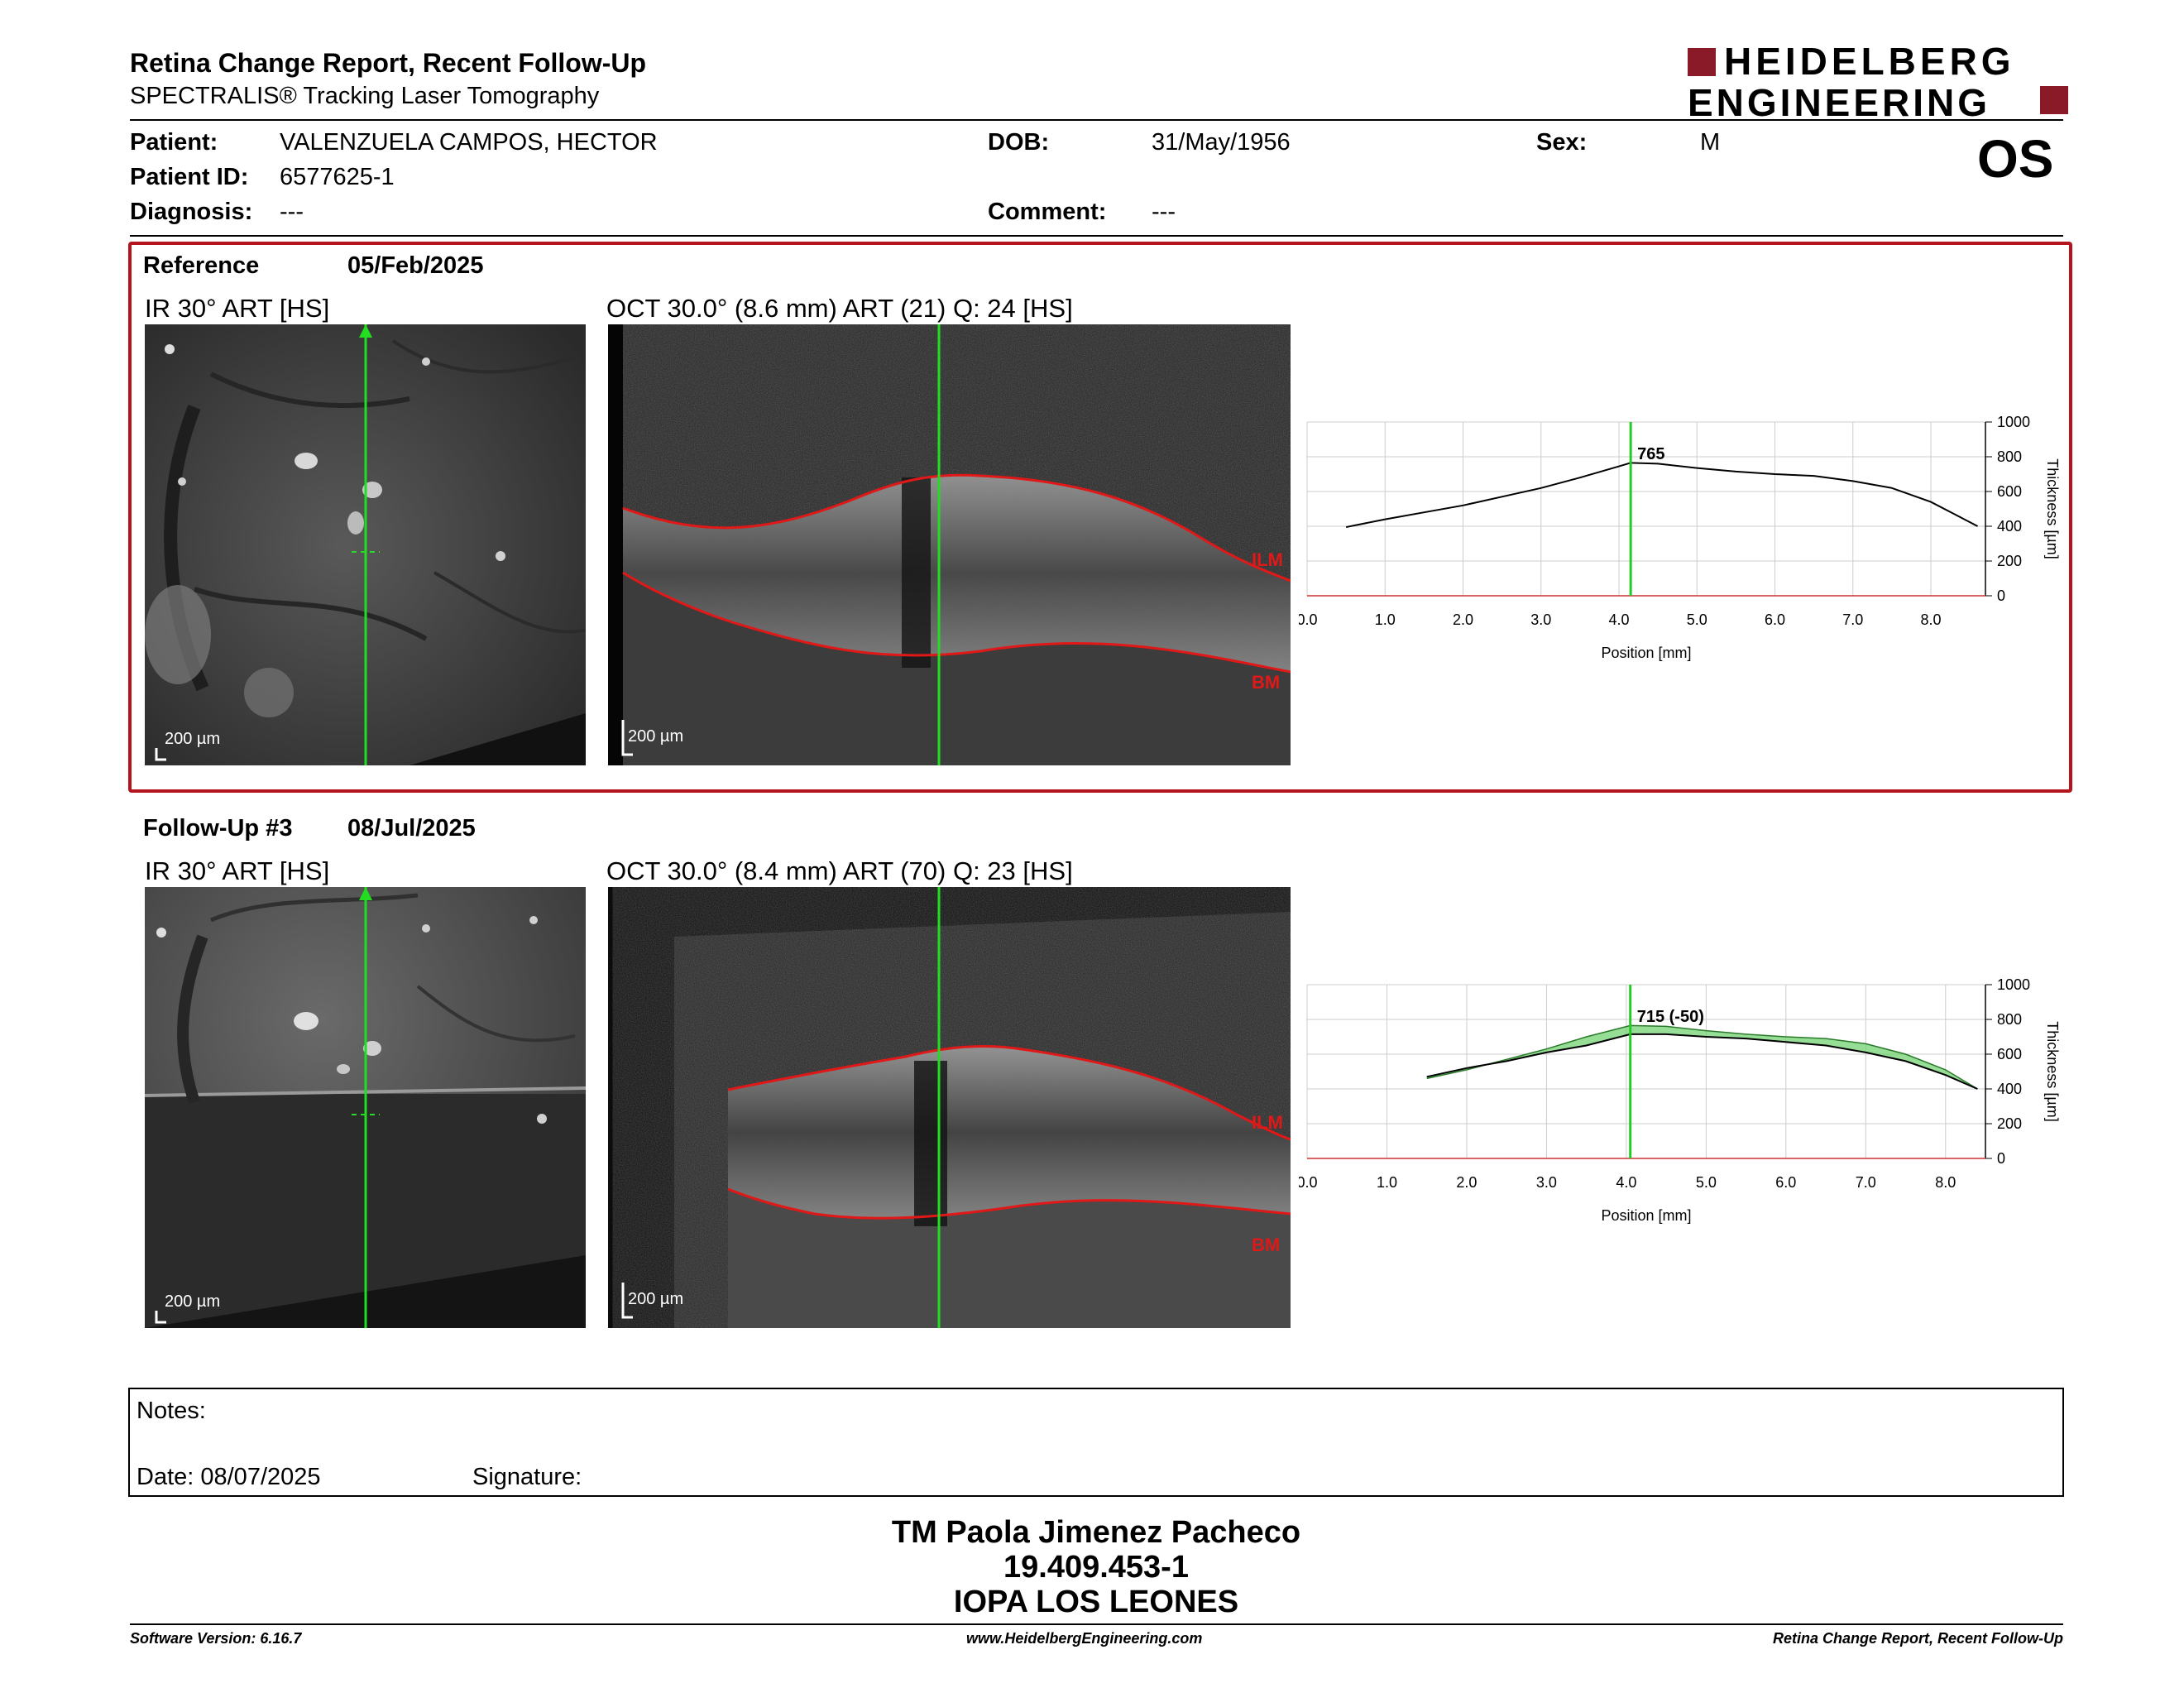 This screenshot has height=1688, width=2184. Describe the element at coordinates (237, 870) in the screenshot. I see `followup-ir-label: IR 30° ART [HS]` at that location.